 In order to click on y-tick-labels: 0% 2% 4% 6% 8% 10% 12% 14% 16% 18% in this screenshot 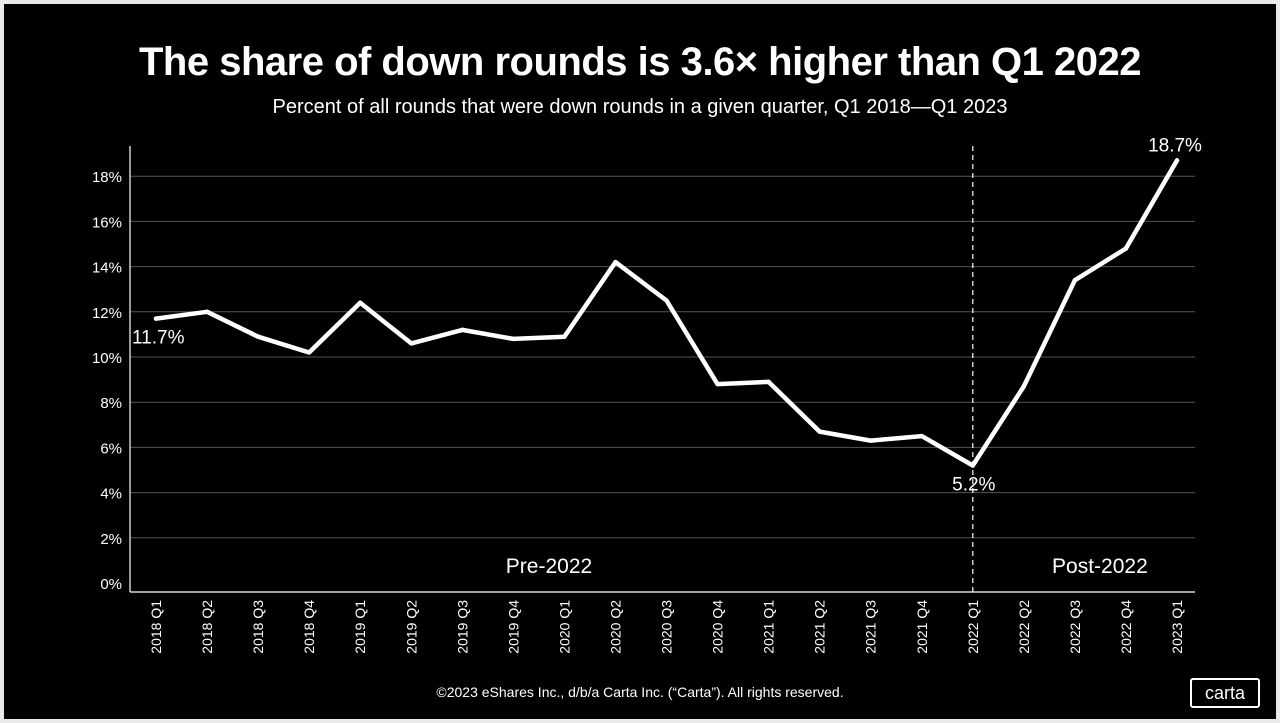, I will do `click(107, 381)`.